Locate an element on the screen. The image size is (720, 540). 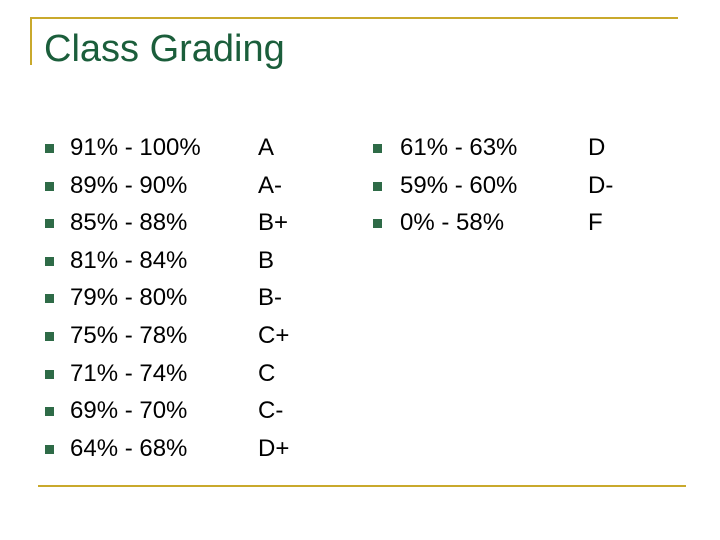
side-rule is located at coordinates (31, 41).